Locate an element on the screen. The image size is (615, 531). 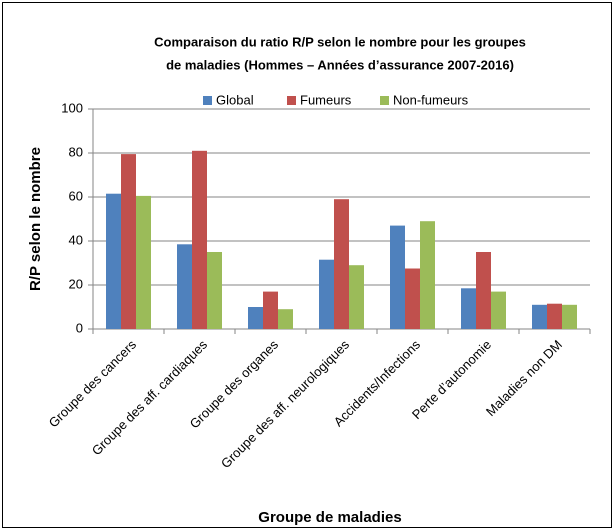
legend-label: Global is located at coordinates (235, 99).